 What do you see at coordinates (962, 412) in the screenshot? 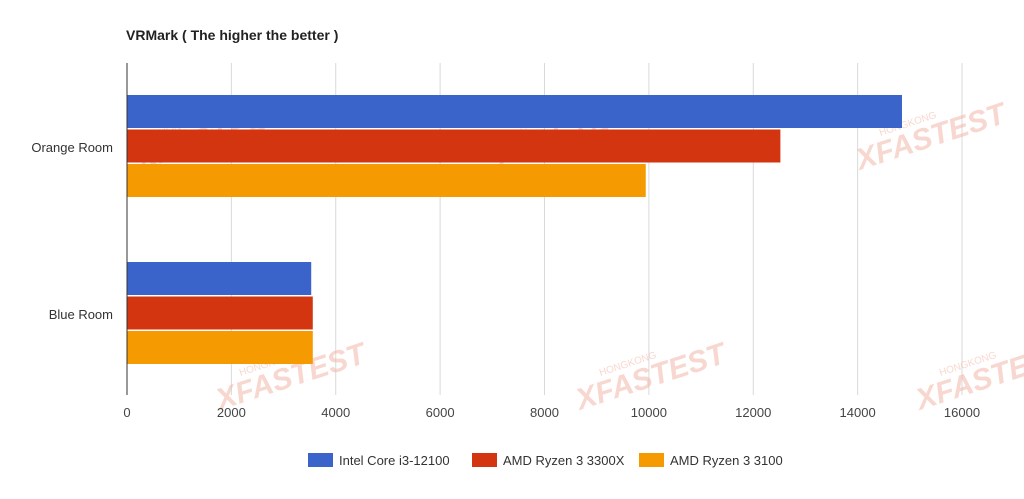
I see `x-tick-label: 16000` at bounding box center [962, 412].